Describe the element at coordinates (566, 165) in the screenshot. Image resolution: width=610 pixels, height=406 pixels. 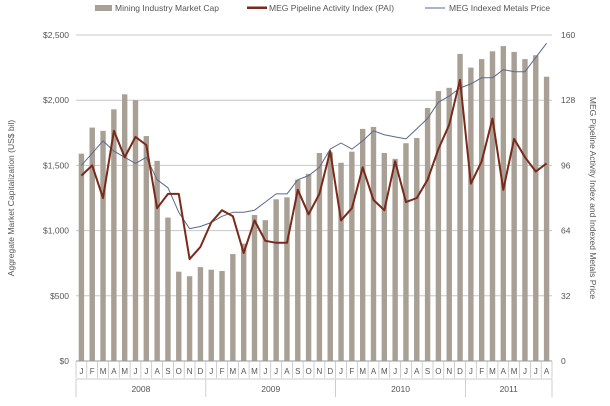
I see `y2-tick-label: 96` at that location.